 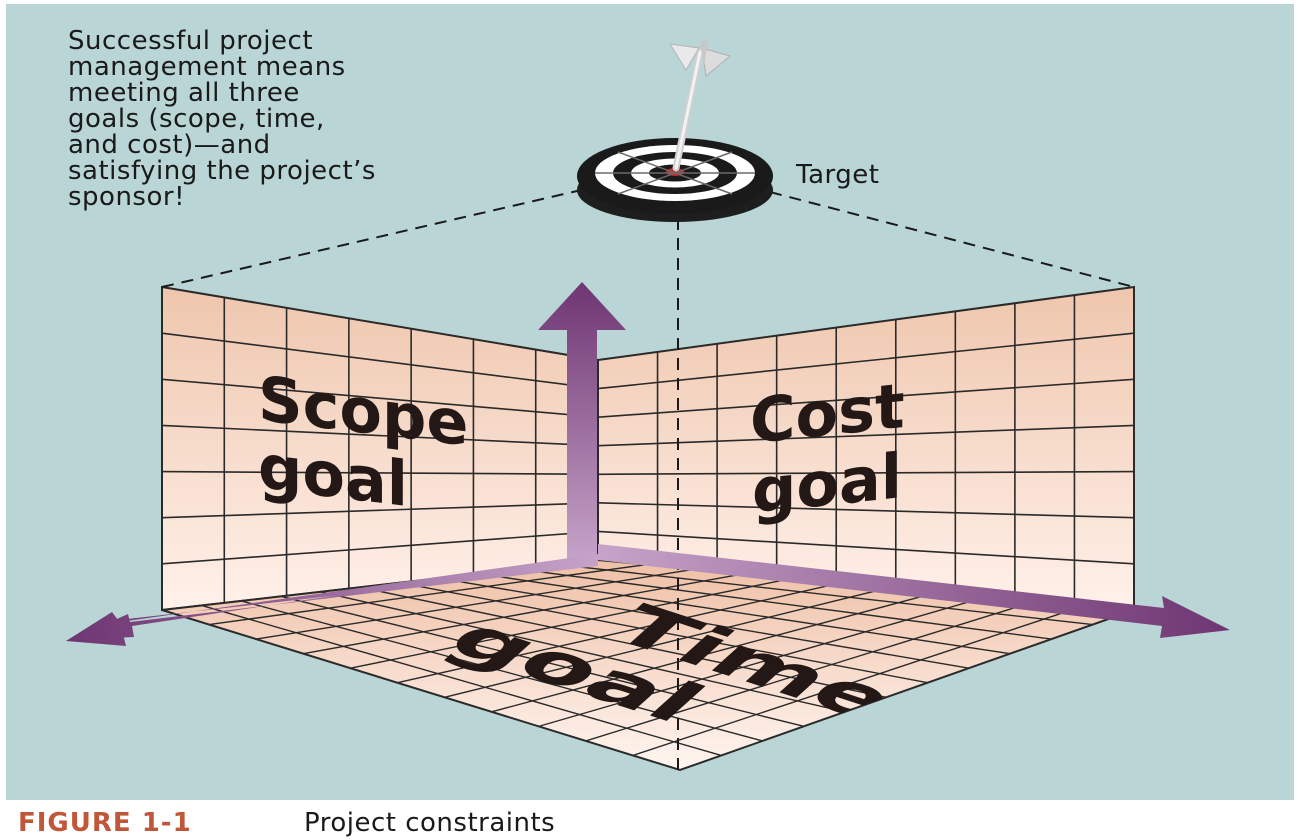 I want to click on cost-goal-label-line2: goal, so click(x=827, y=483).